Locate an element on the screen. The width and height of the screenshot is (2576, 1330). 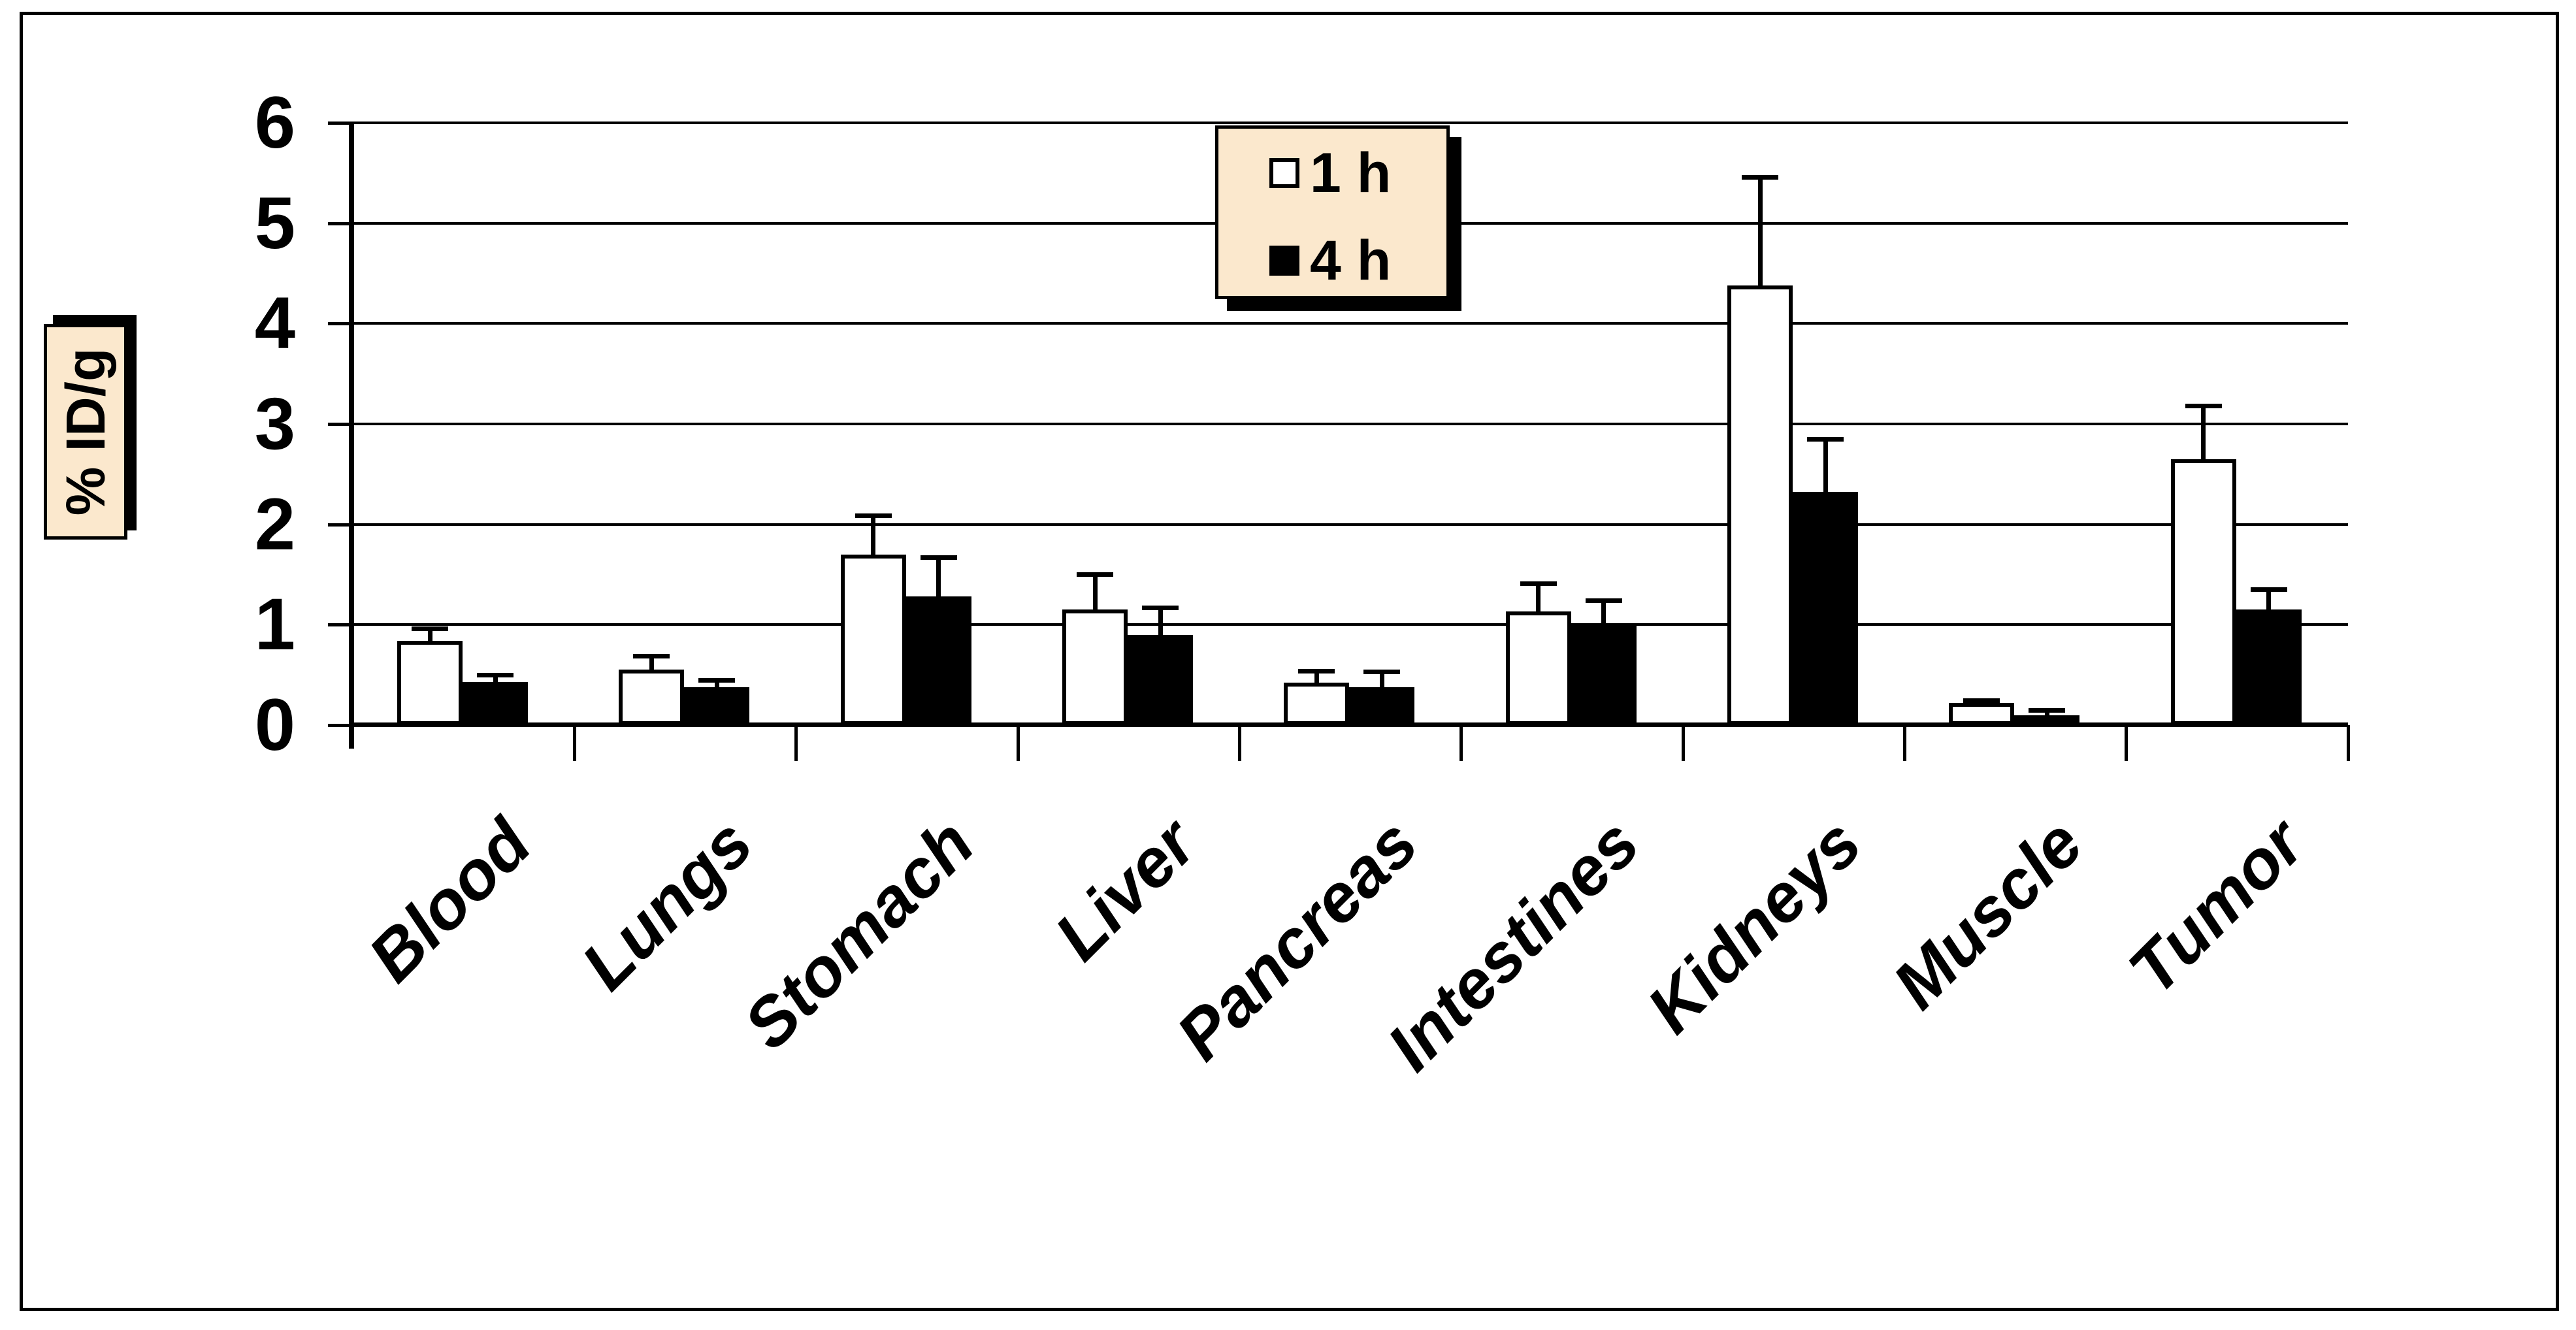
gridline-y1 is located at coordinates (1350, 624).